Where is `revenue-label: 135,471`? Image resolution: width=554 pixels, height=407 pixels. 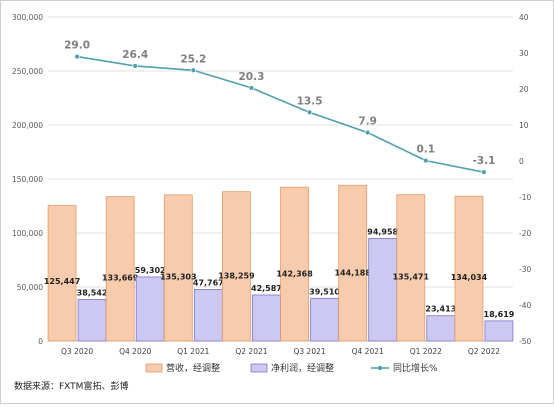 revenue-label: 135,471 is located at coordinates (411, 277).